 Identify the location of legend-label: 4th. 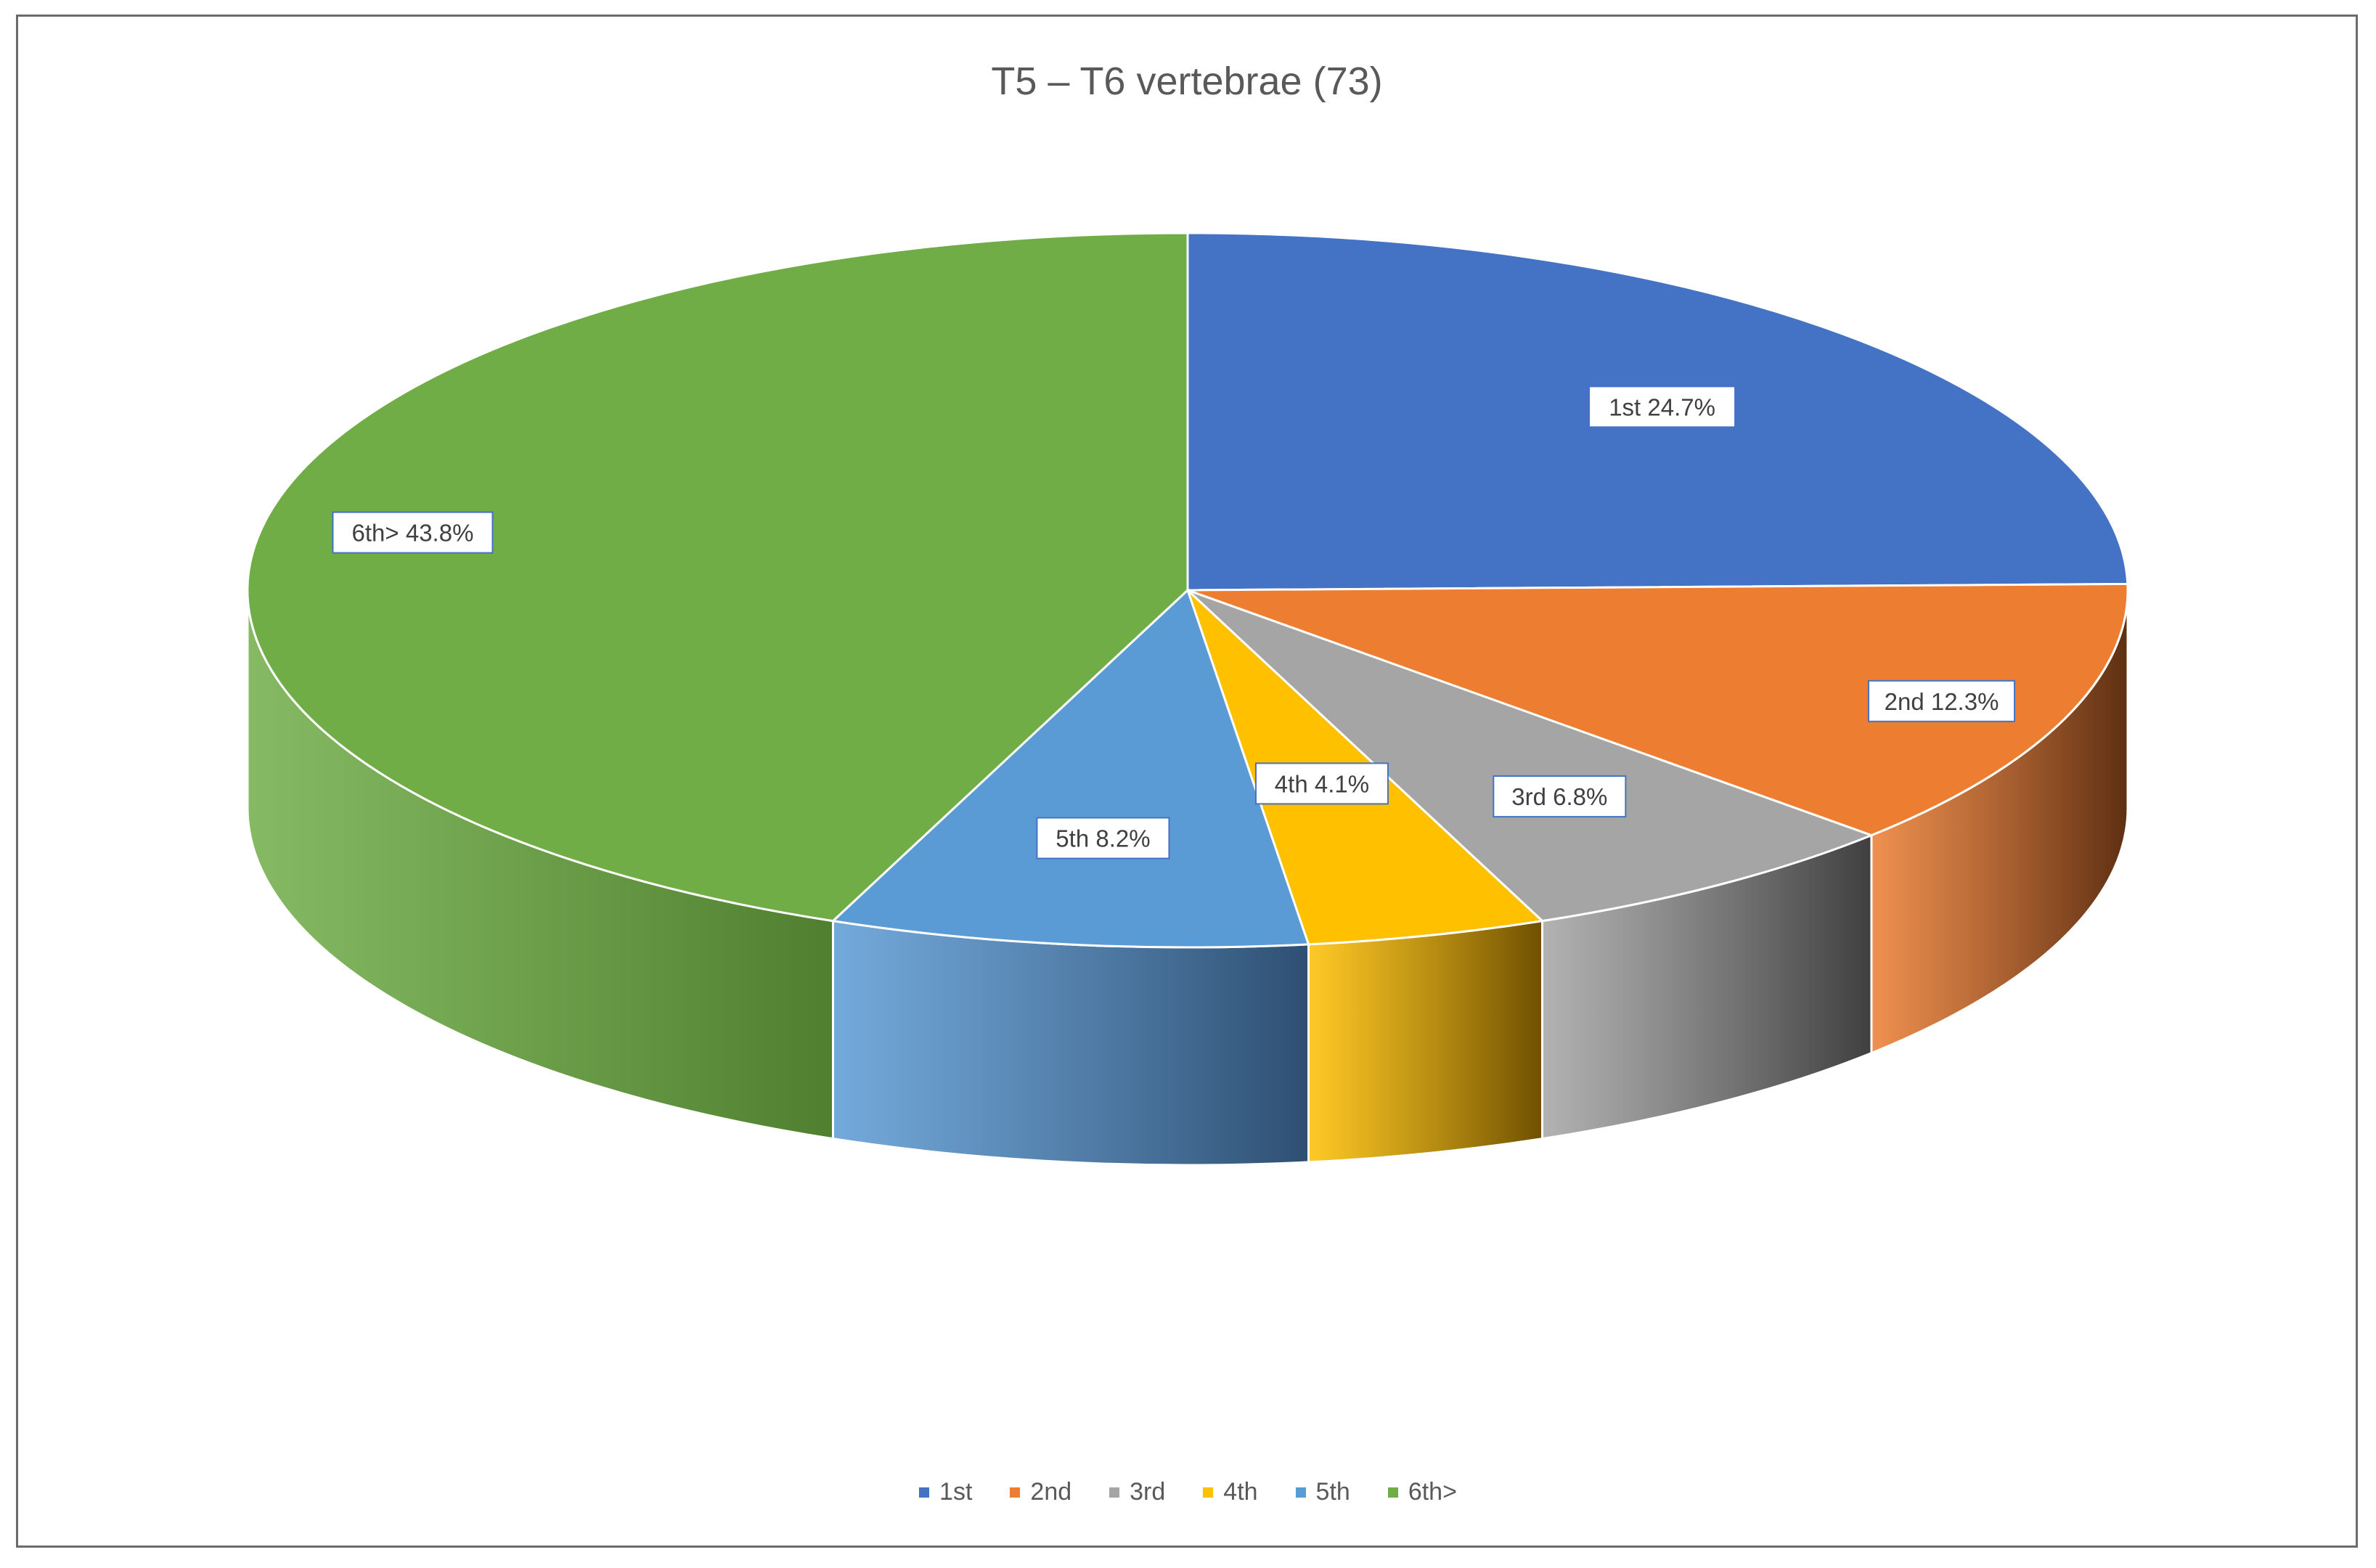
(1240, 1492).